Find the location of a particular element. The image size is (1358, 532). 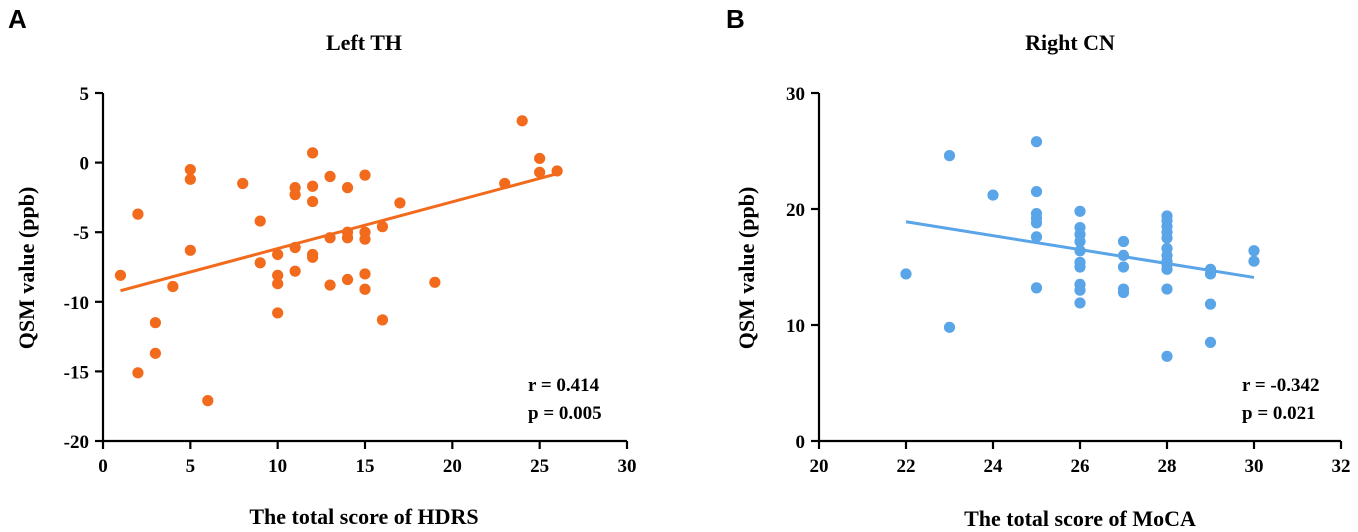

x-axis-label: The total score of HDRS is located at coordinates (363, 516).